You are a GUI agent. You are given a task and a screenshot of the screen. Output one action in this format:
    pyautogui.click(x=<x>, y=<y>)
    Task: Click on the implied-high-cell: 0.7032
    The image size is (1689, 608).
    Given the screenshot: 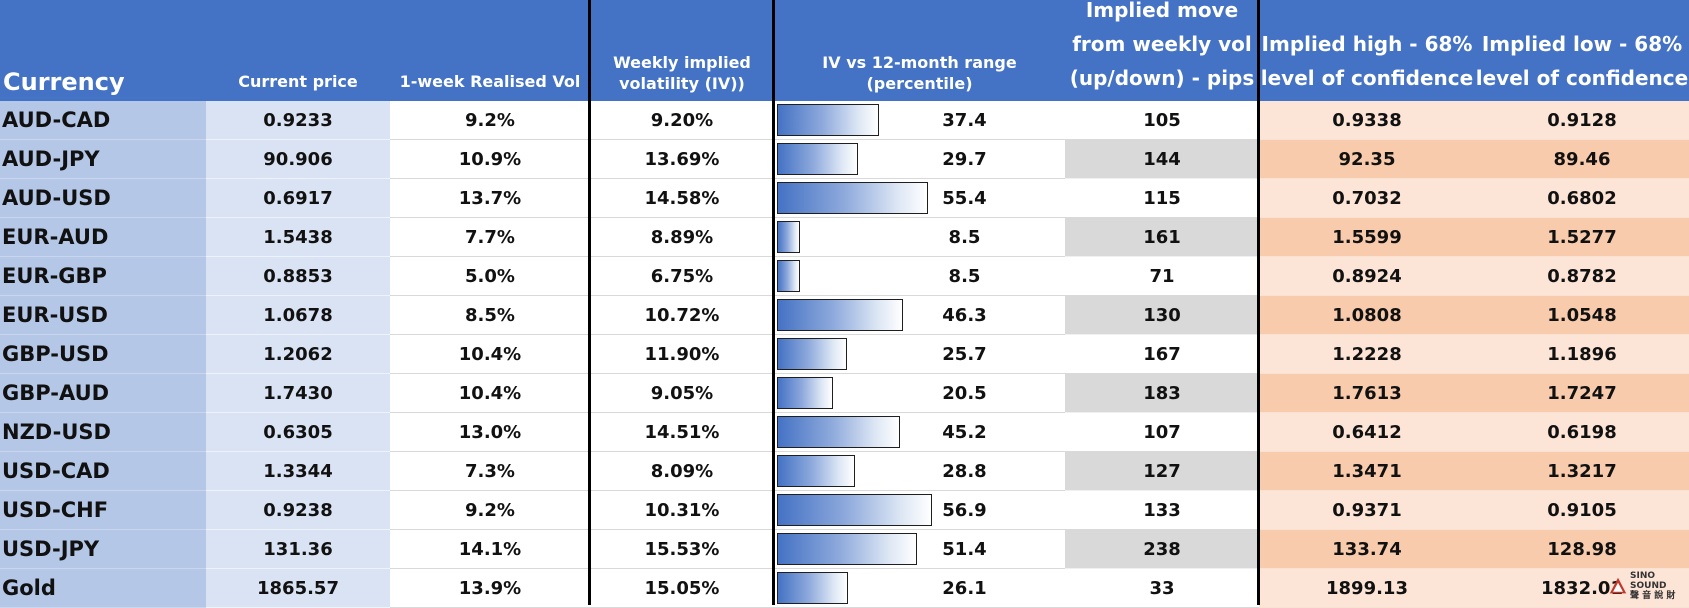 What is the action you would take?
    pyautogui.click(x=1367, y=198)
    